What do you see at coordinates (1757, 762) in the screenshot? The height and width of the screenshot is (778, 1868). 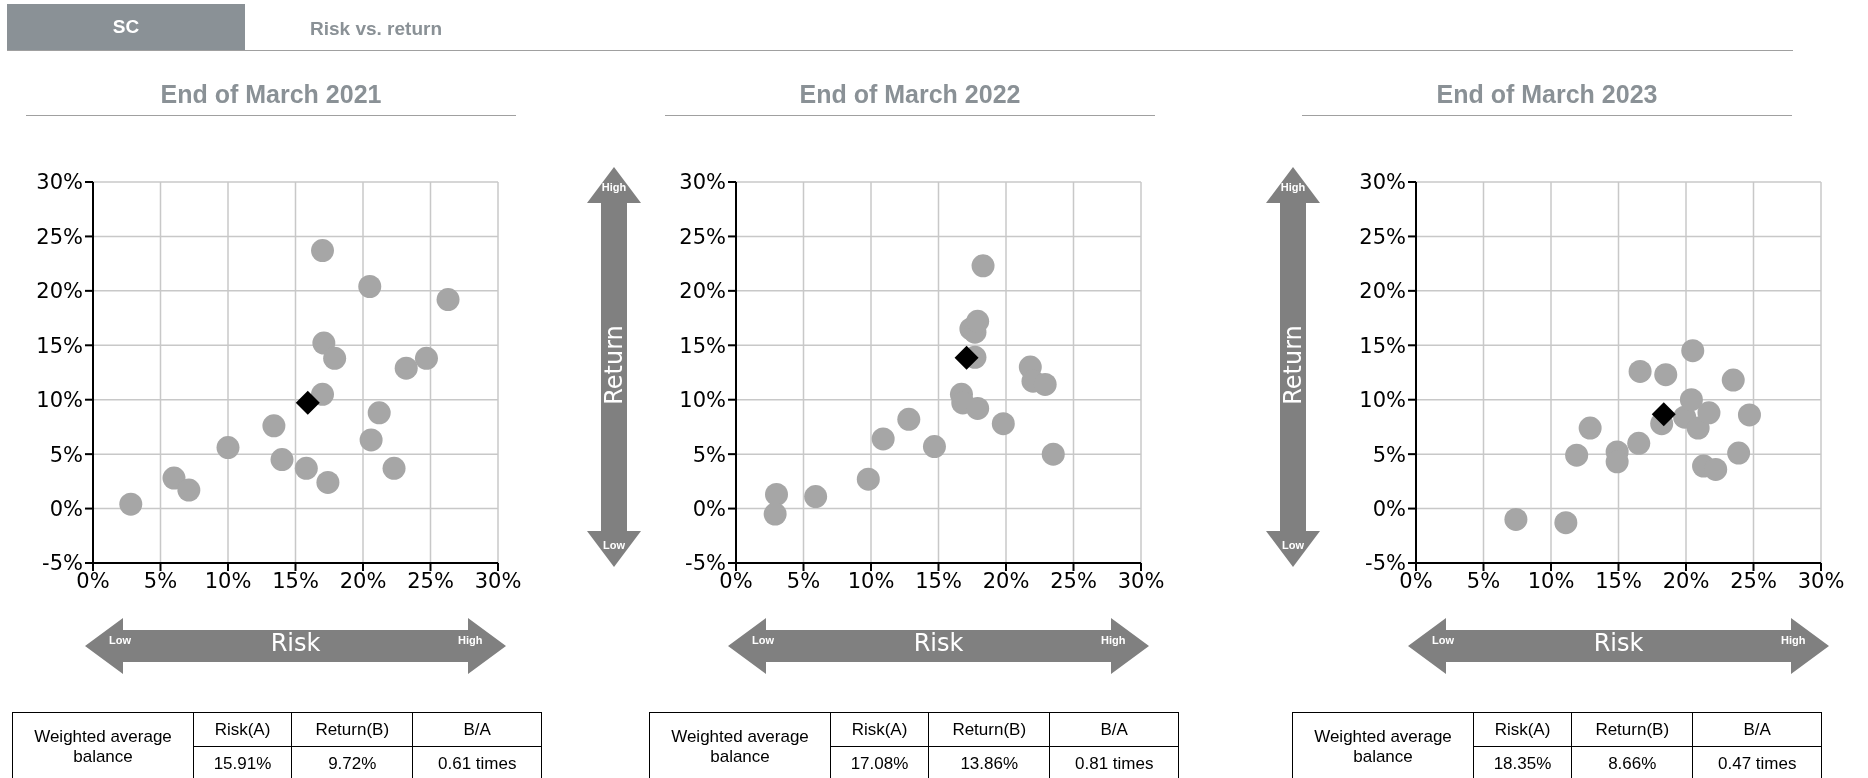 I see `text: 0.47 times` at bounding box center [1757, 762].